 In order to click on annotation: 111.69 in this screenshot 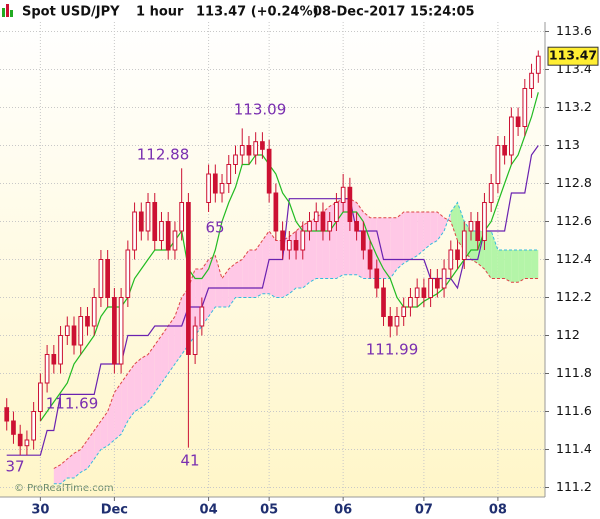, I will do `click(72, 404)`.